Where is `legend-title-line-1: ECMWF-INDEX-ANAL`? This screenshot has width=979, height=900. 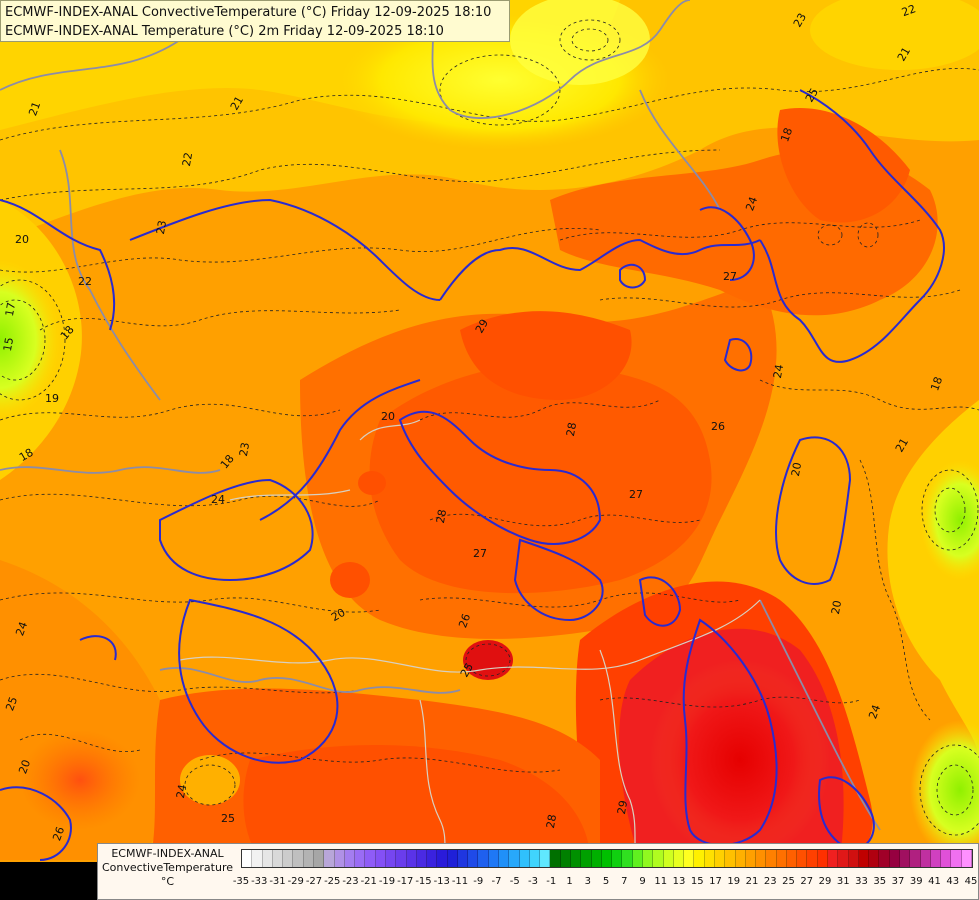 legend-title-line-1: ECMWF-INDEX-ANAL is located at coordinates (167, 853).